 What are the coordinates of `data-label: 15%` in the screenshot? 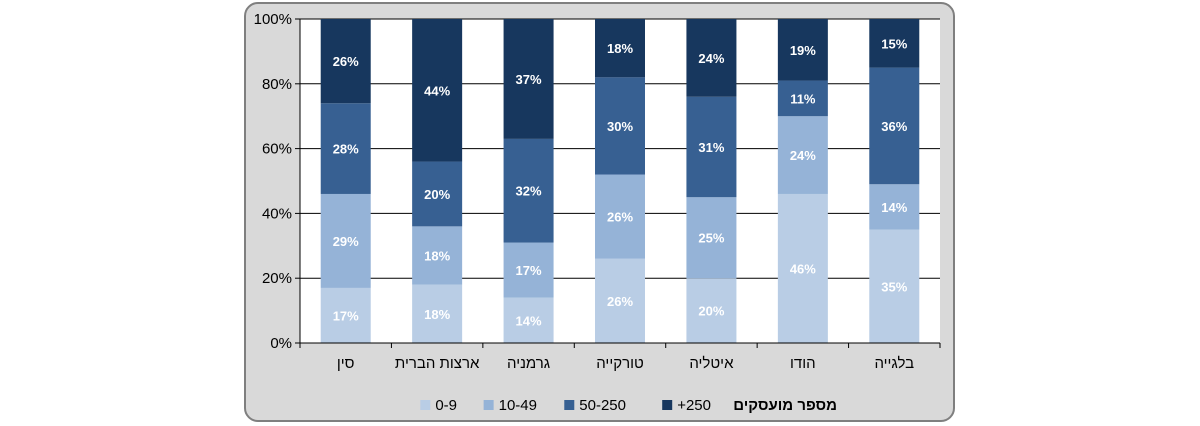 It's located at (894, 43).